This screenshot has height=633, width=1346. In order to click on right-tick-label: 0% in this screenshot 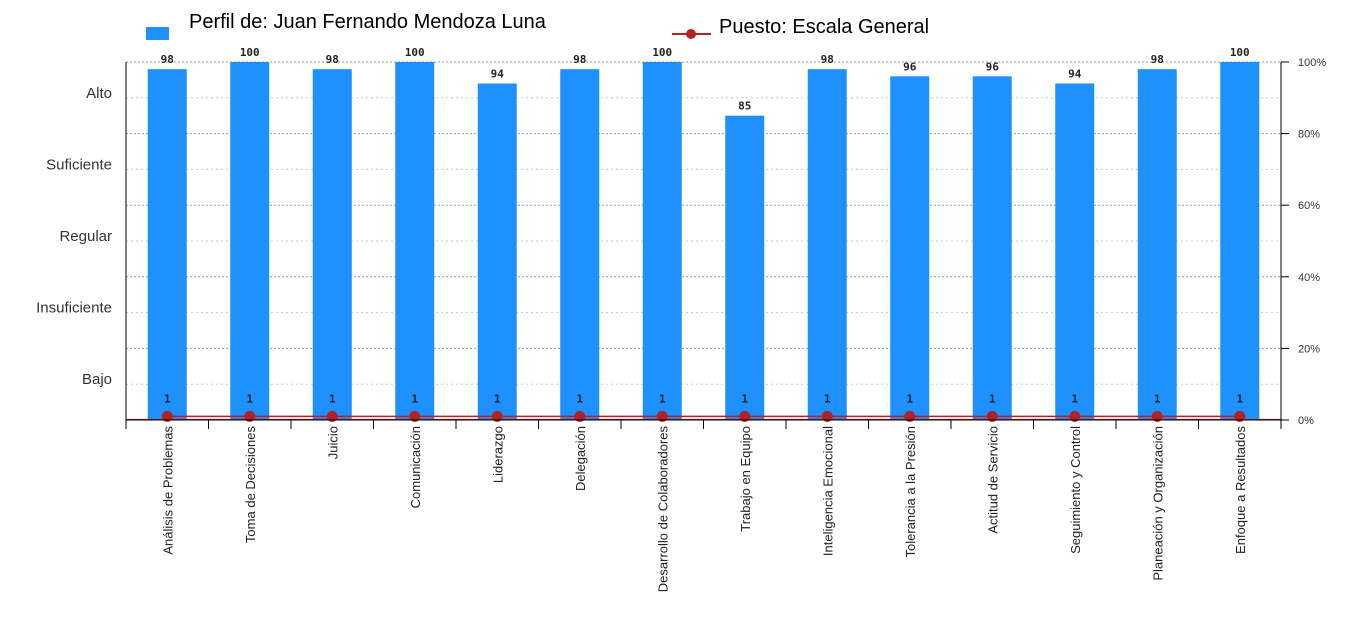, I will do `click(1306, 421)`.